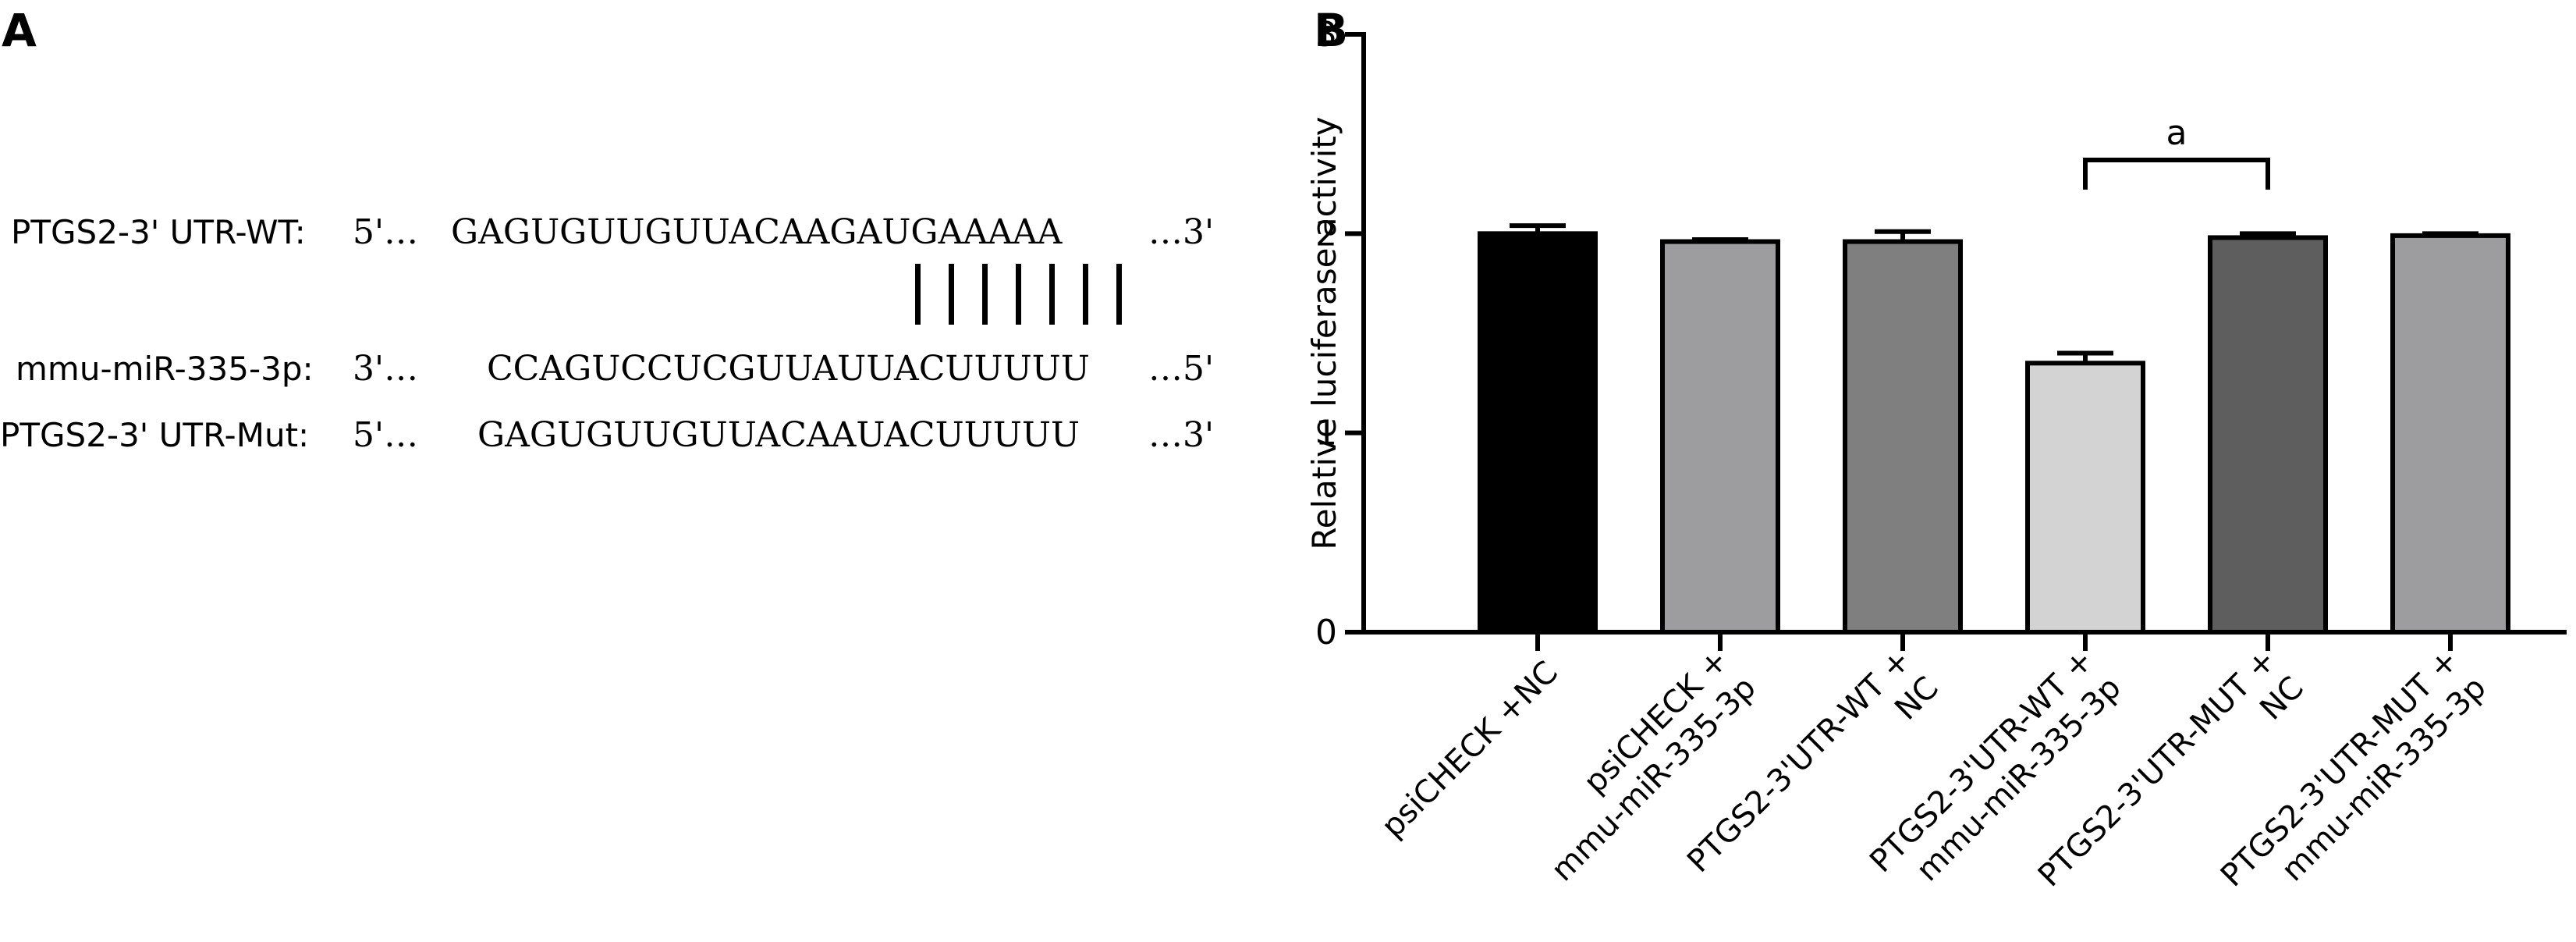 The width and height of the screenshot is (2576, 942). Describe the element at coordinates (165, 369) in the screenshot. I see `sequence-name: mmu-miR-335-3p:` at that location.